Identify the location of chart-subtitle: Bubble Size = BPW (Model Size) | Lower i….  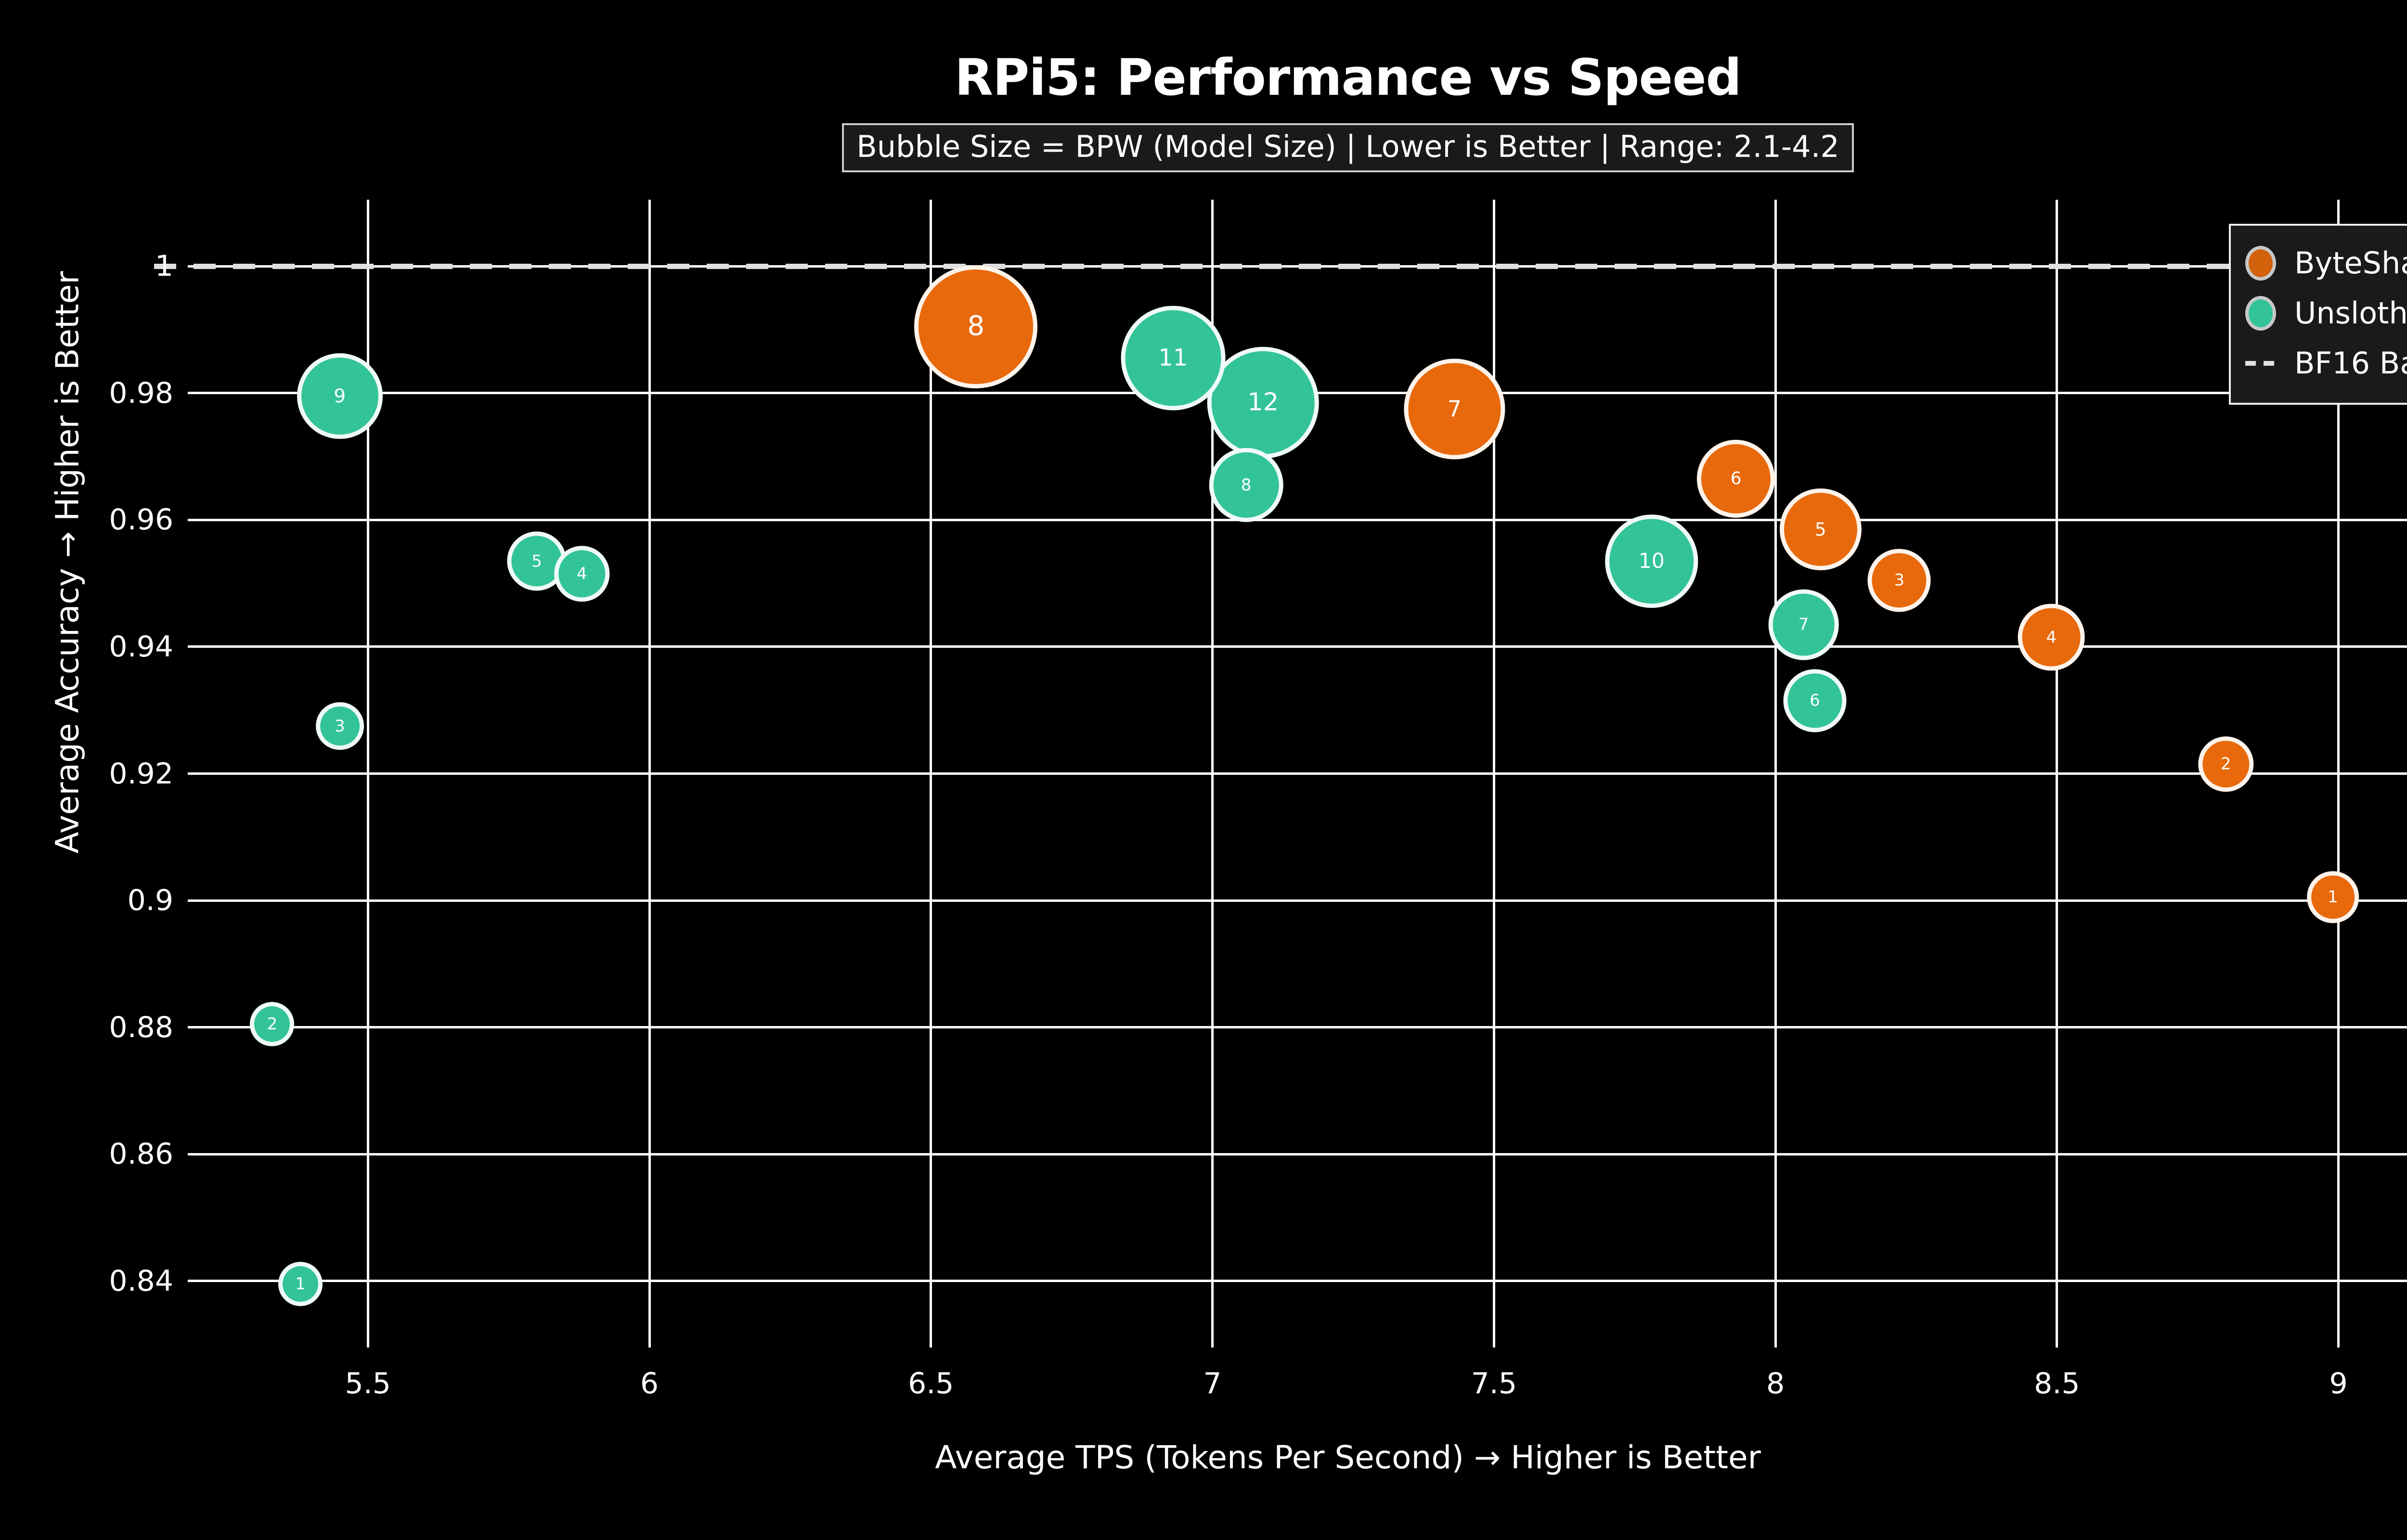
(1348, 147).